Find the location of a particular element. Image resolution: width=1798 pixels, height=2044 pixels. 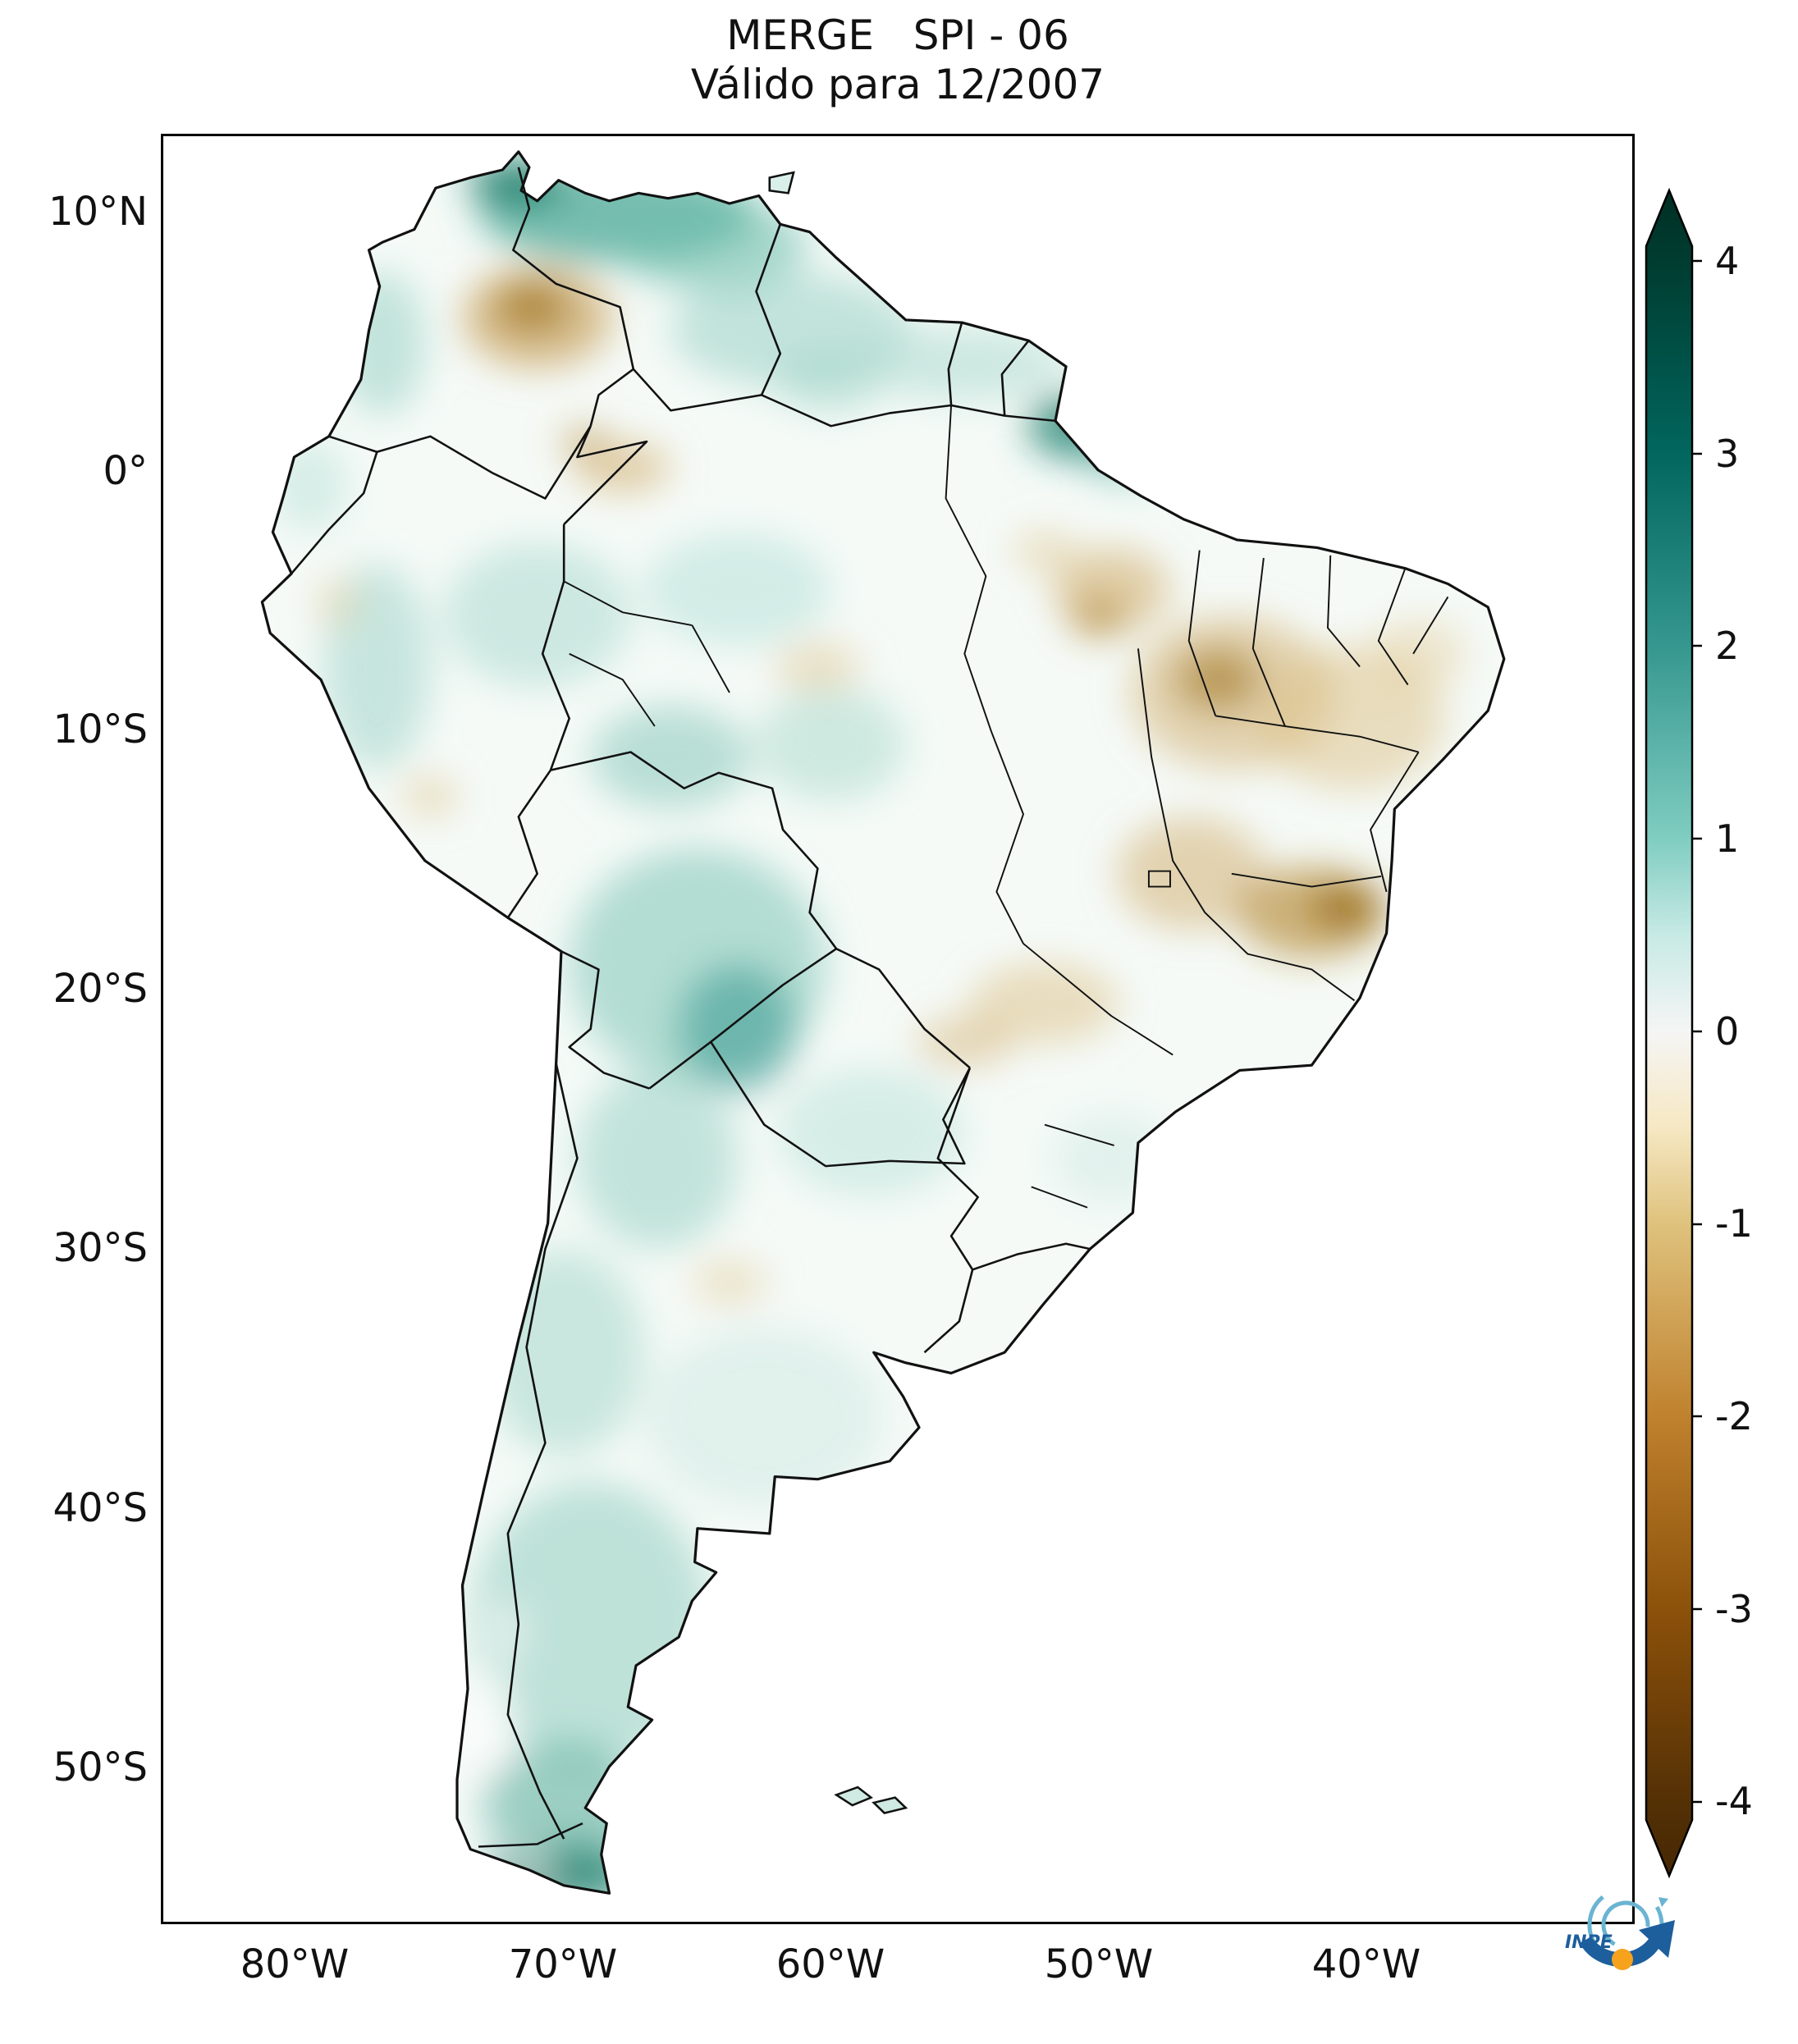

colorbar-tick-label: -4 is located at coordinates (1734, 1801).